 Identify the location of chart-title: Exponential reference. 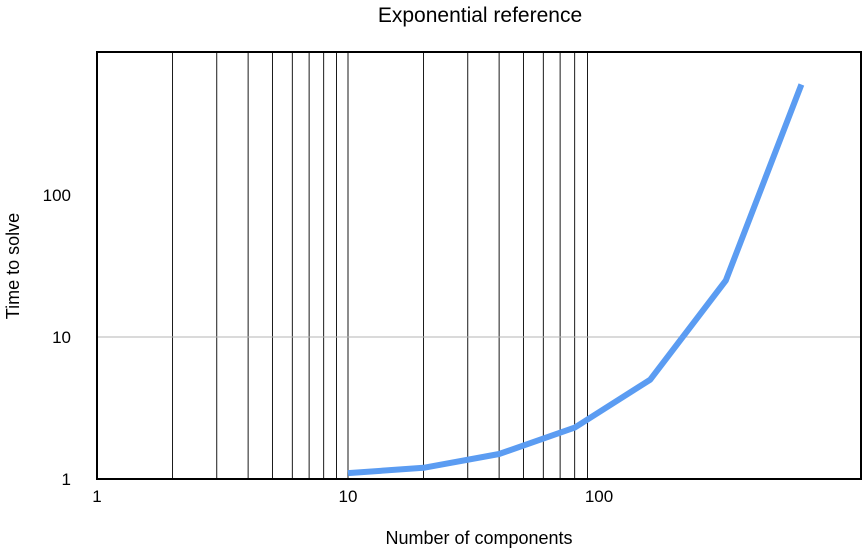
(480, 15).